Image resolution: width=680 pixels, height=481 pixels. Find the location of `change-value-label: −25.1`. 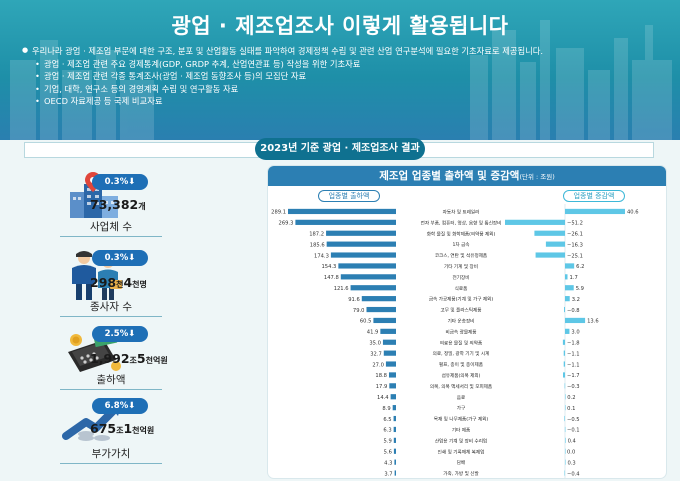

change-value-label: −25.1 is located at coordinates (575, 256).